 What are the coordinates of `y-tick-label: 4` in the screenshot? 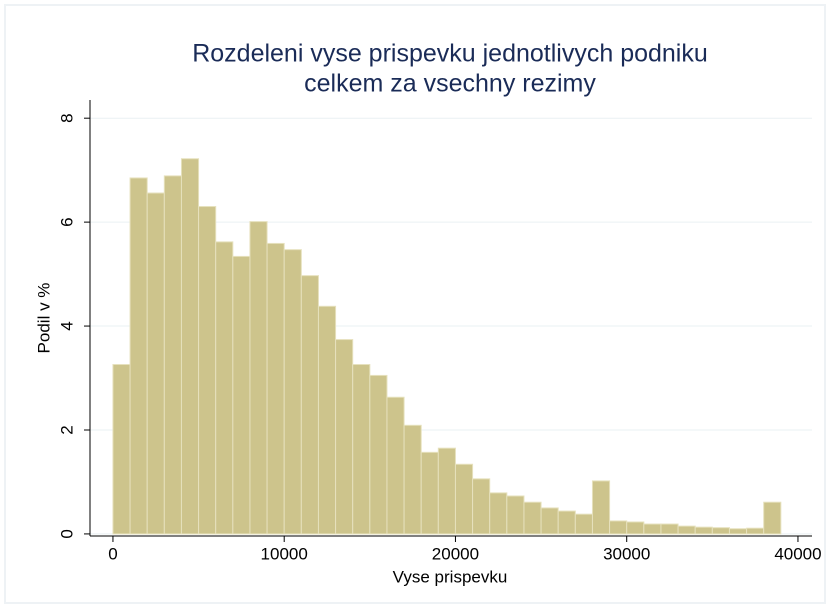 It's located at (66, 325).